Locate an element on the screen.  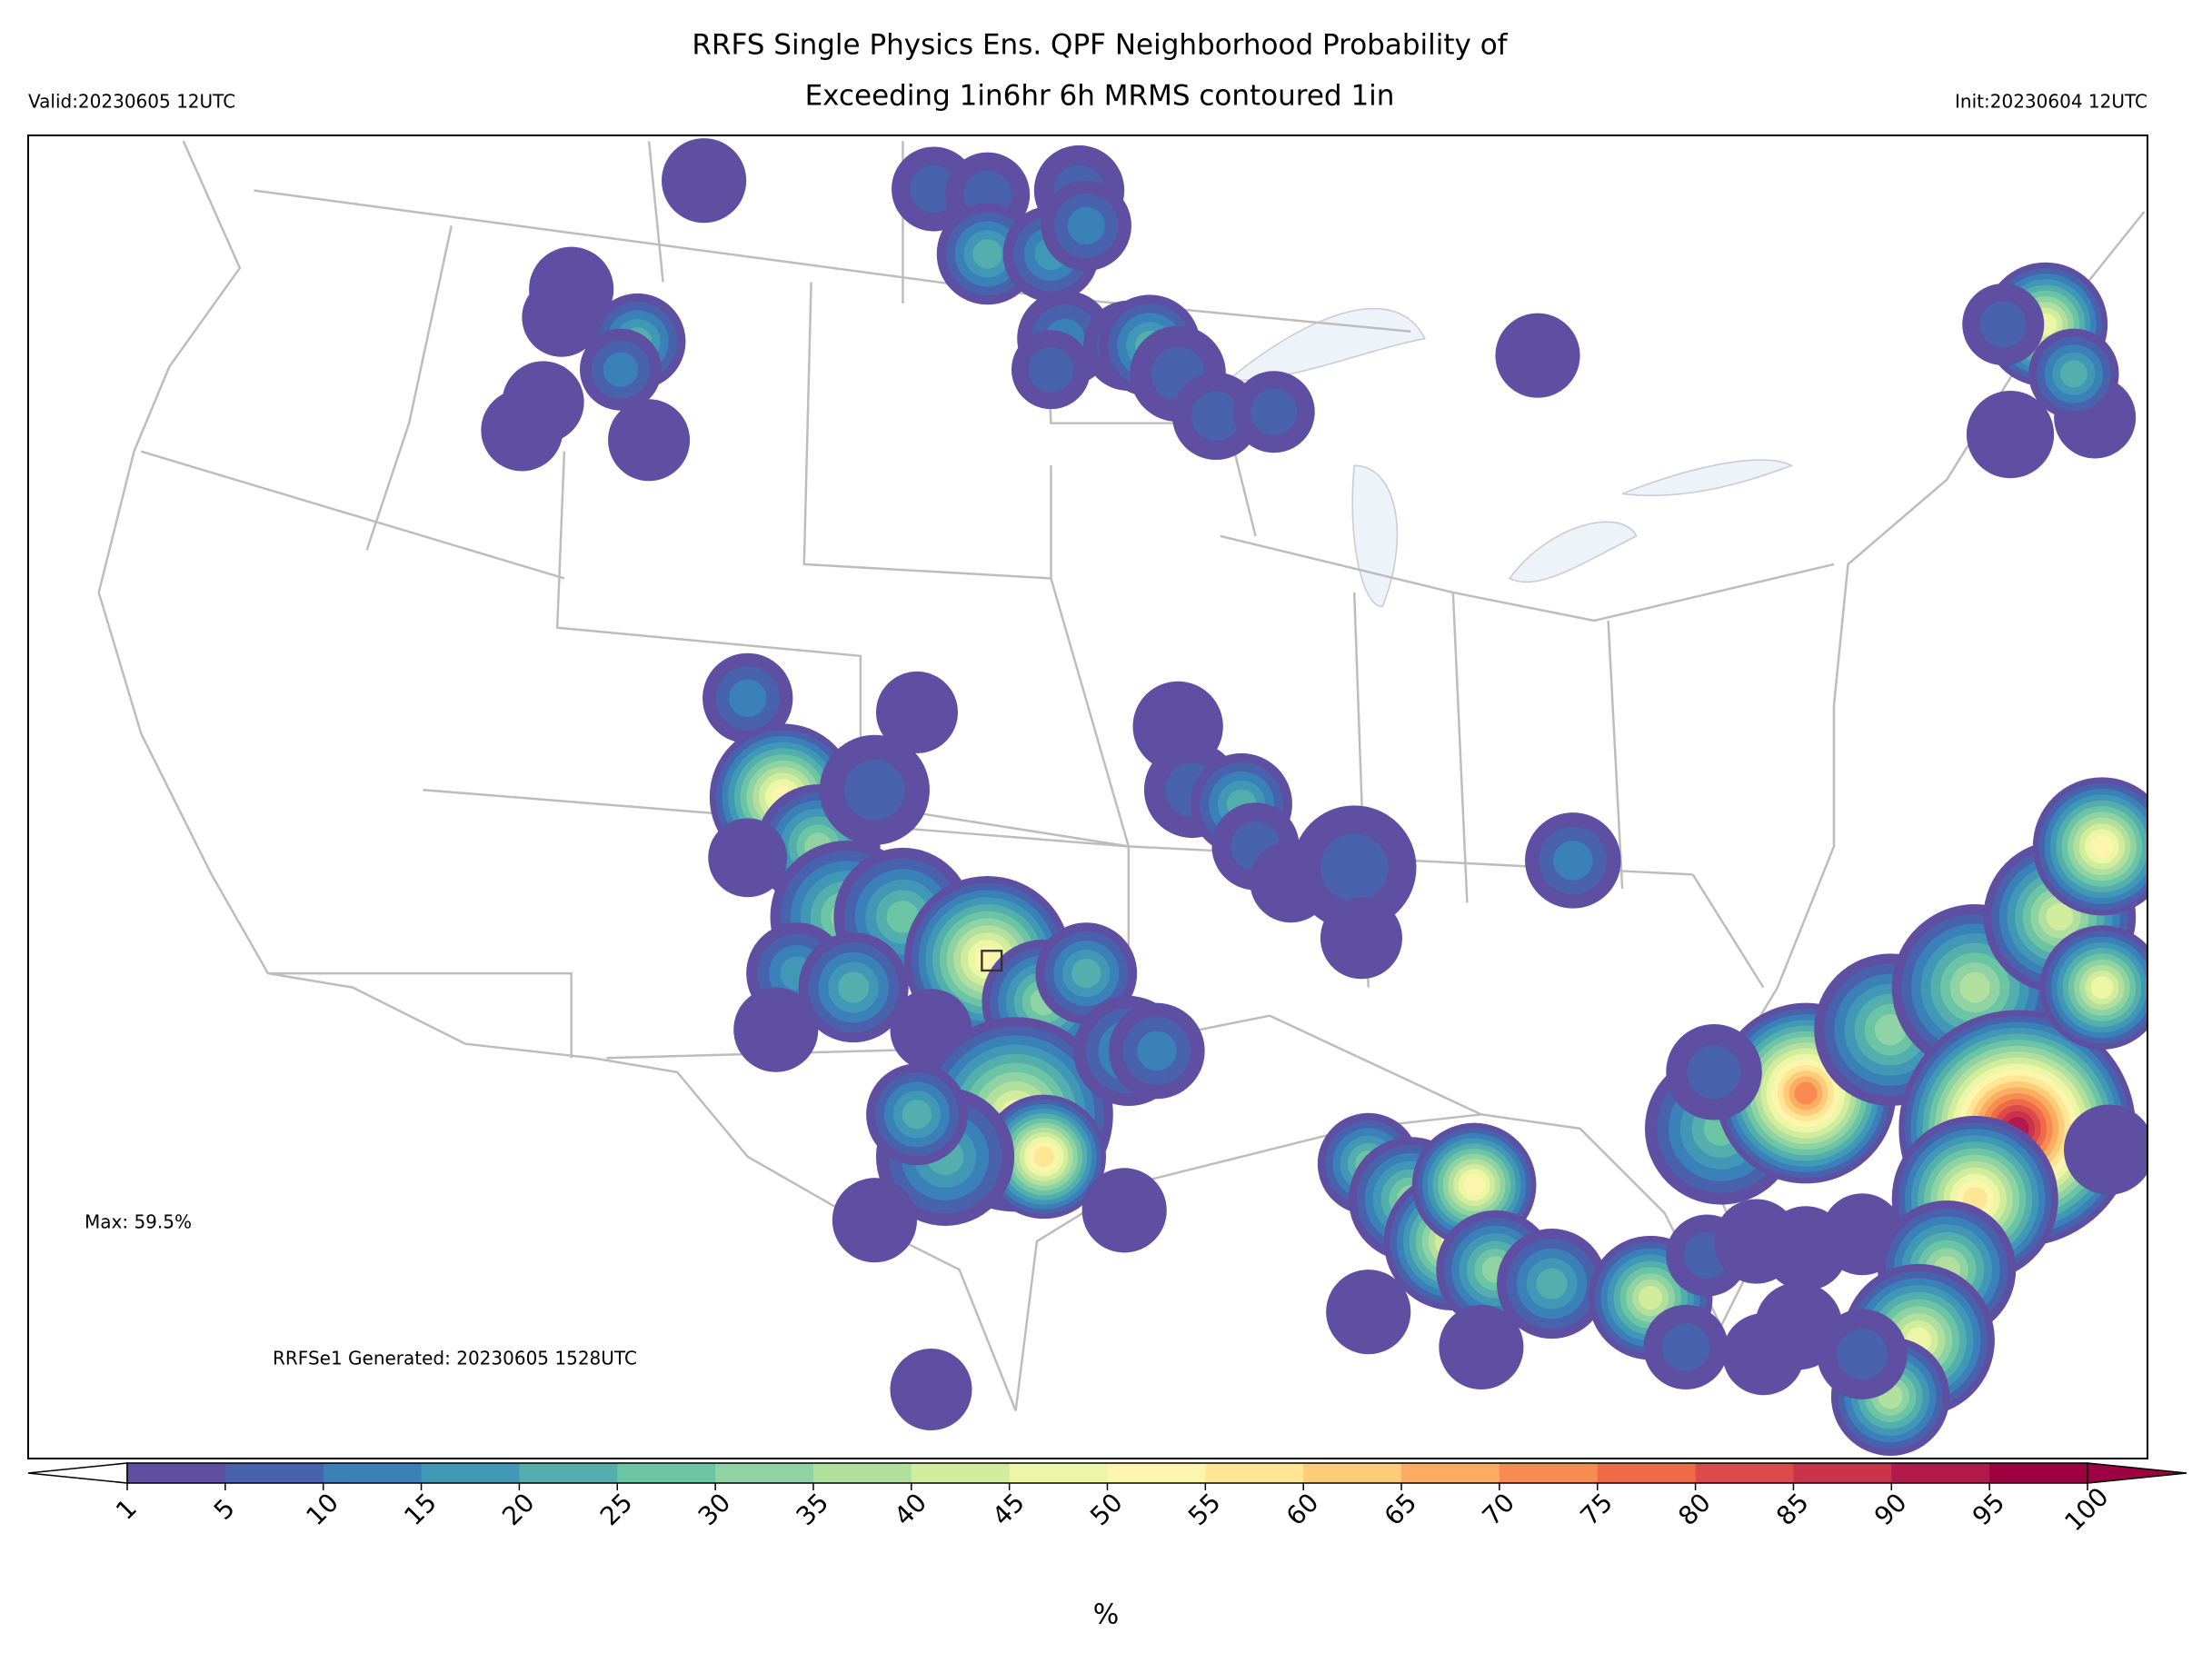
colorbar-under is located at coordinates (77, 1473).